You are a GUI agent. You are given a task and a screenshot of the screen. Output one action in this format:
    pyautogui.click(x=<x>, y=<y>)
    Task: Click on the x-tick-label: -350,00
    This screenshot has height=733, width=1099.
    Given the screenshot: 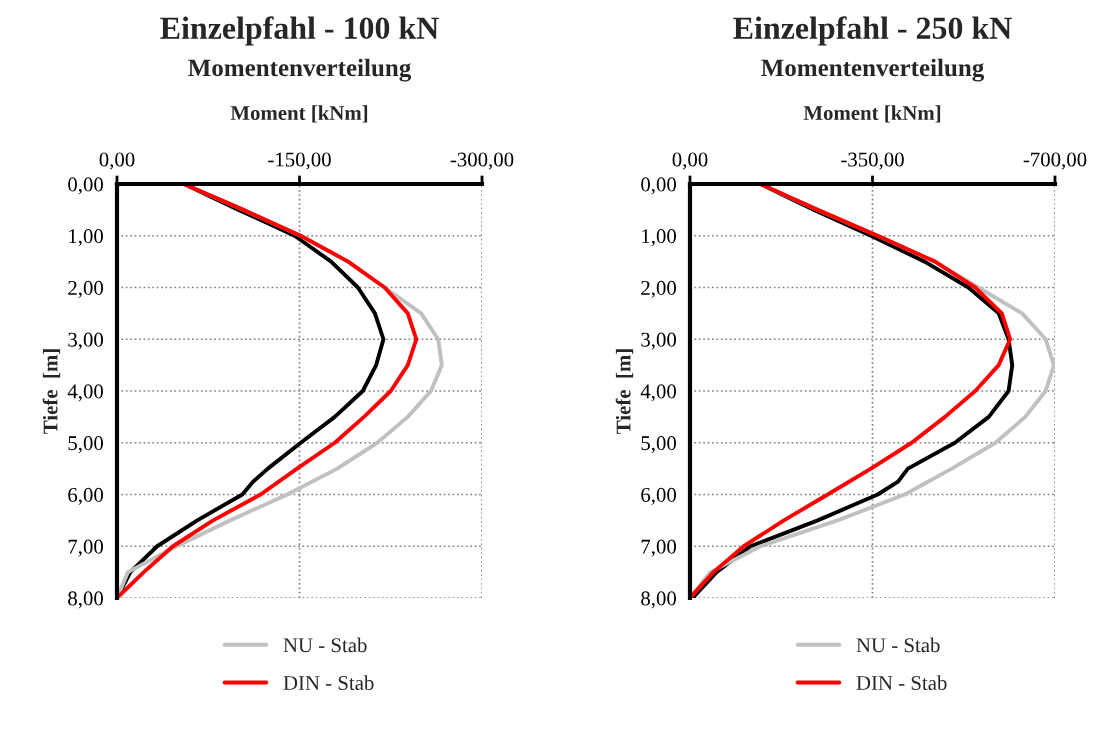 What is the action you would take?
    pyautogui.click(x=872, y=161)
    